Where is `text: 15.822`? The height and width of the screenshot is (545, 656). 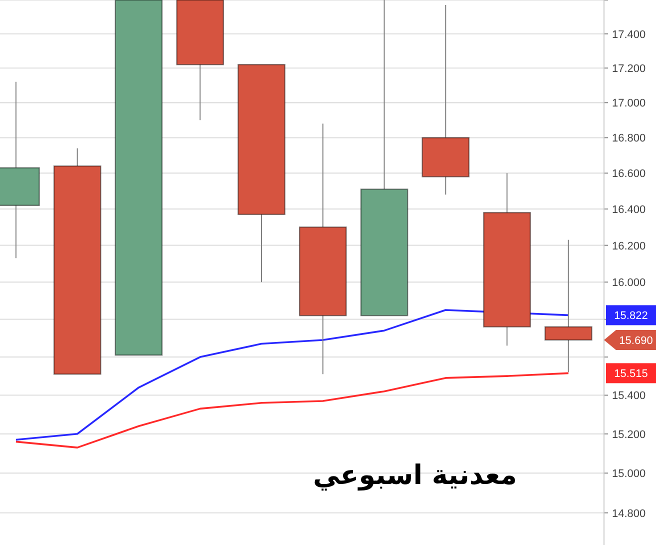 text: 15.822 is located at coordinates (631, 316).